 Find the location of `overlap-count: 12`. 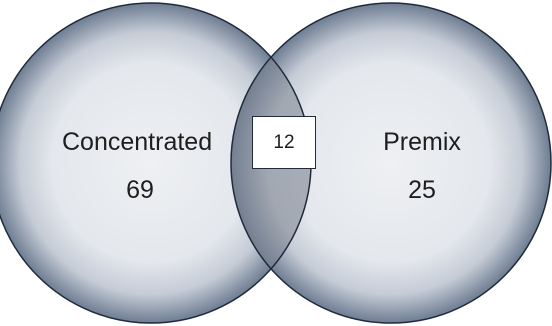

overlap-count: 12 is located at coordinates (284, 142).